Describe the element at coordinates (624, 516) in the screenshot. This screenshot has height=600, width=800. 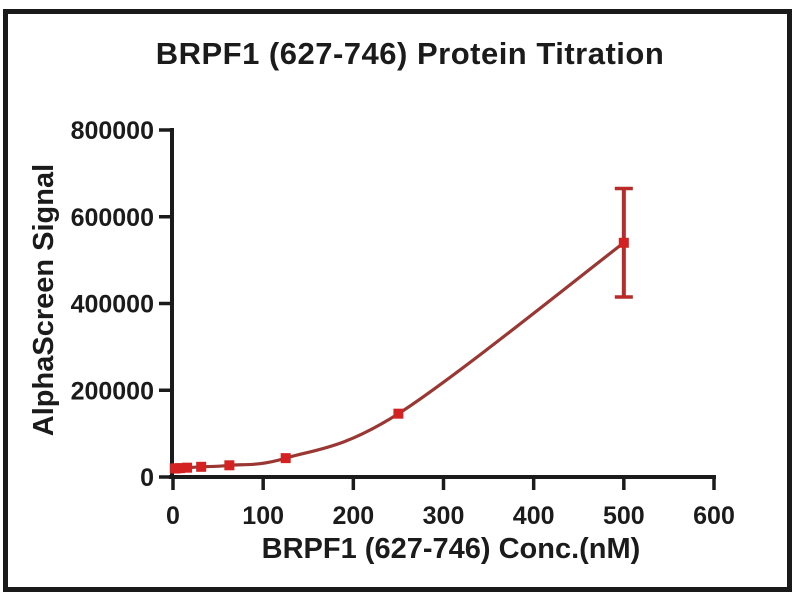
I see `x-tick-label: 500` at that location.